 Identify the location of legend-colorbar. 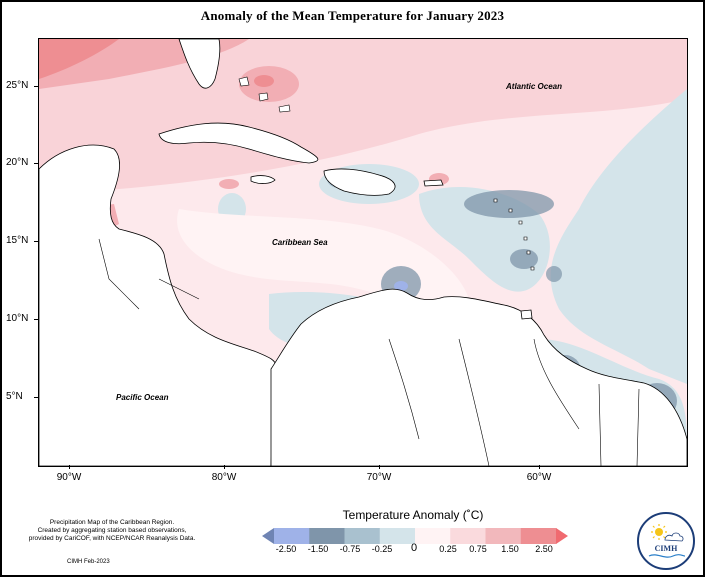
(415, 536).